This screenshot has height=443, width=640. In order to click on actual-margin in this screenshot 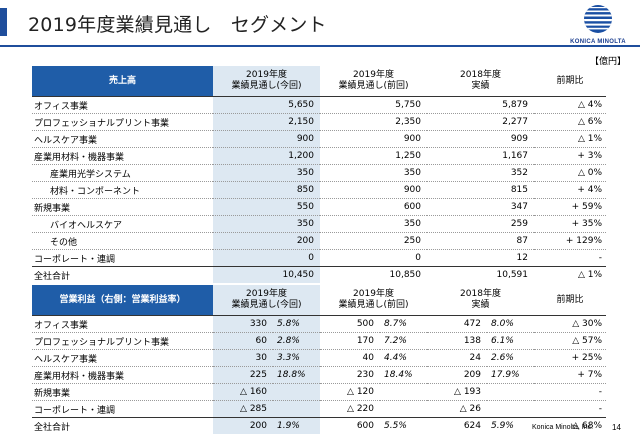, I will do `click(510, 392)`.